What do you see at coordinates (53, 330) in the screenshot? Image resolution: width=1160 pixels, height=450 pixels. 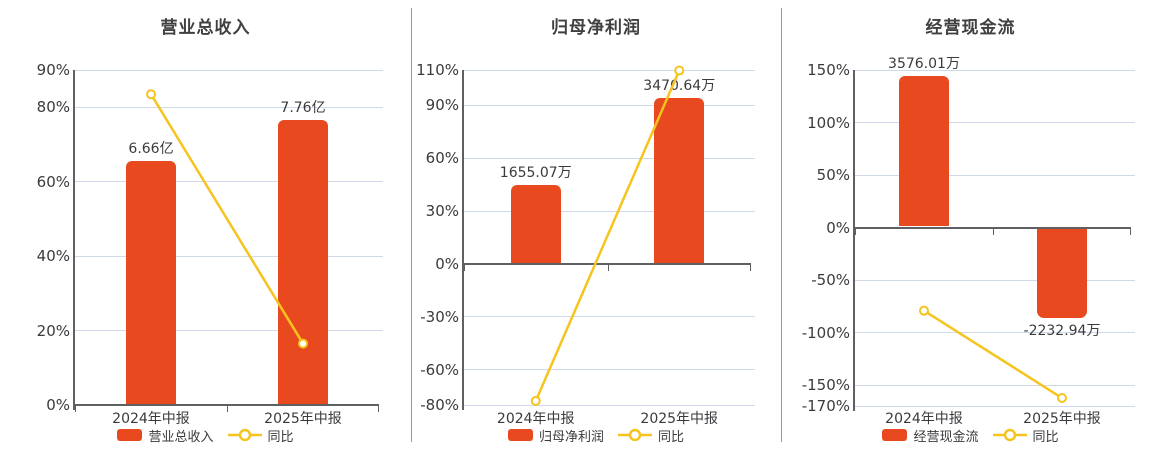 I see `y-axis-tick-label: 20%` at bounding box center [53, 330].